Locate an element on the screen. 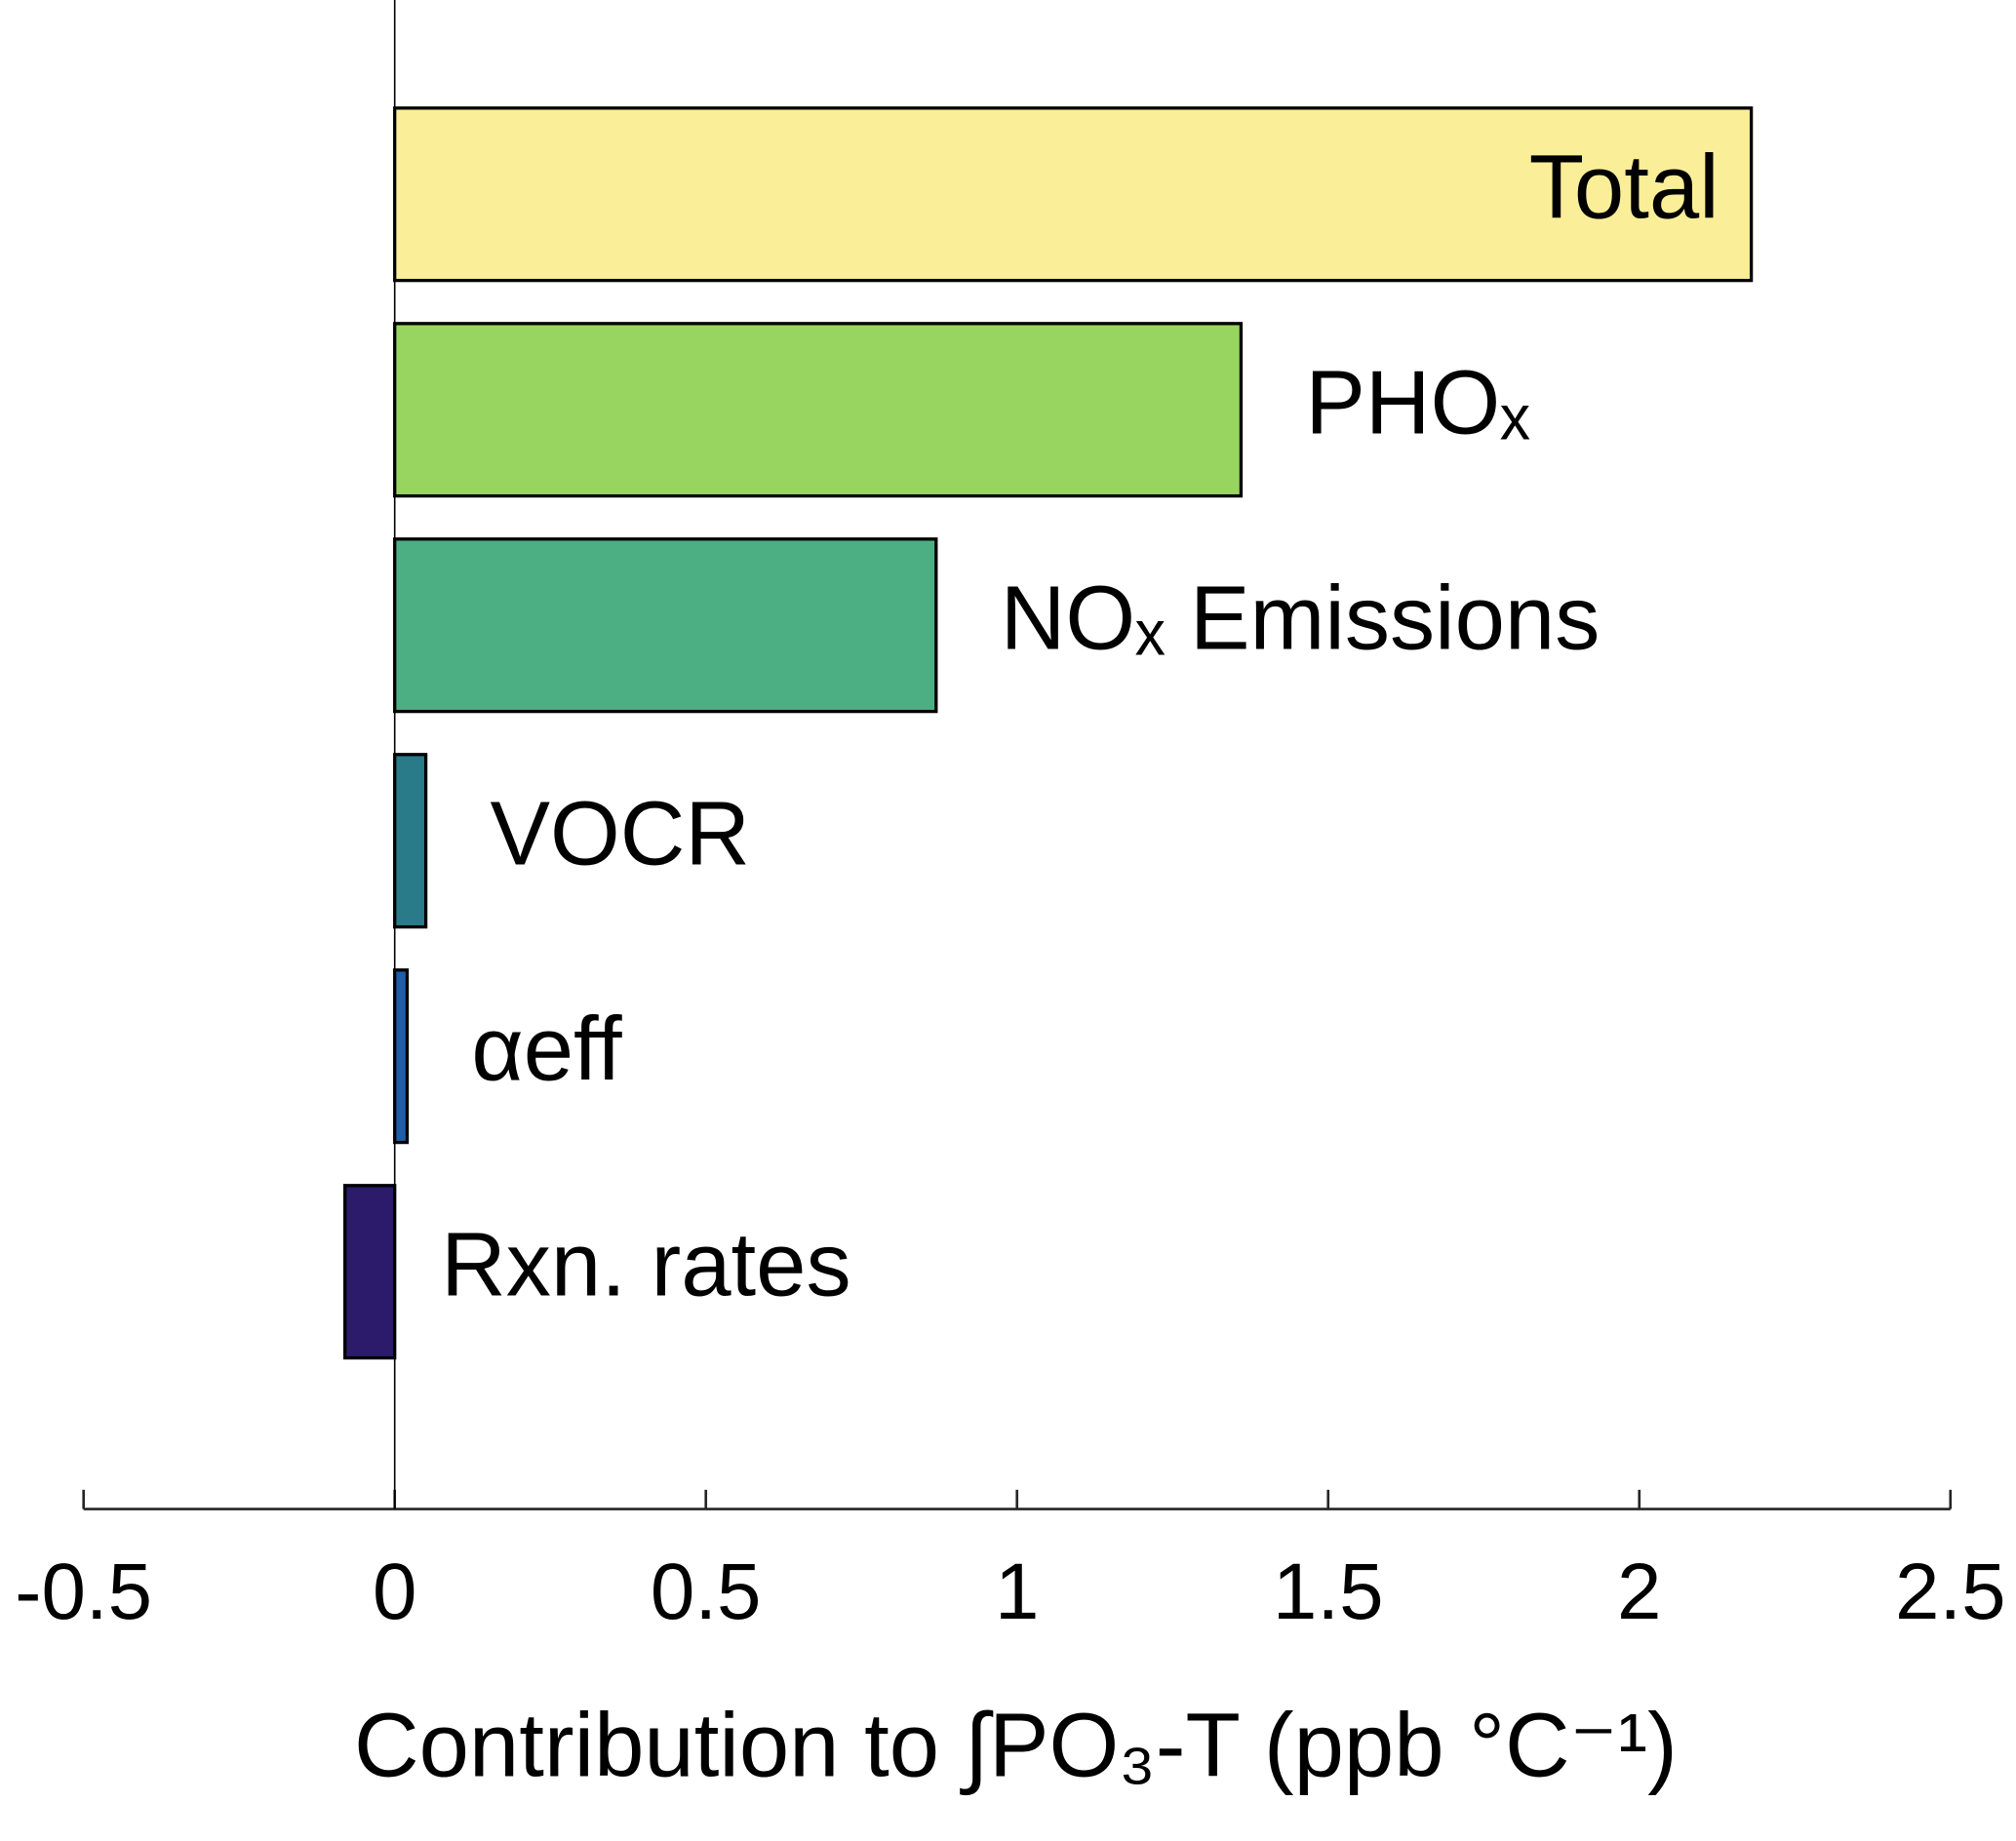 This screenshot has height=1841, width=2016. x-tick-label: 0.5 is located at coordinates (706, 1591).